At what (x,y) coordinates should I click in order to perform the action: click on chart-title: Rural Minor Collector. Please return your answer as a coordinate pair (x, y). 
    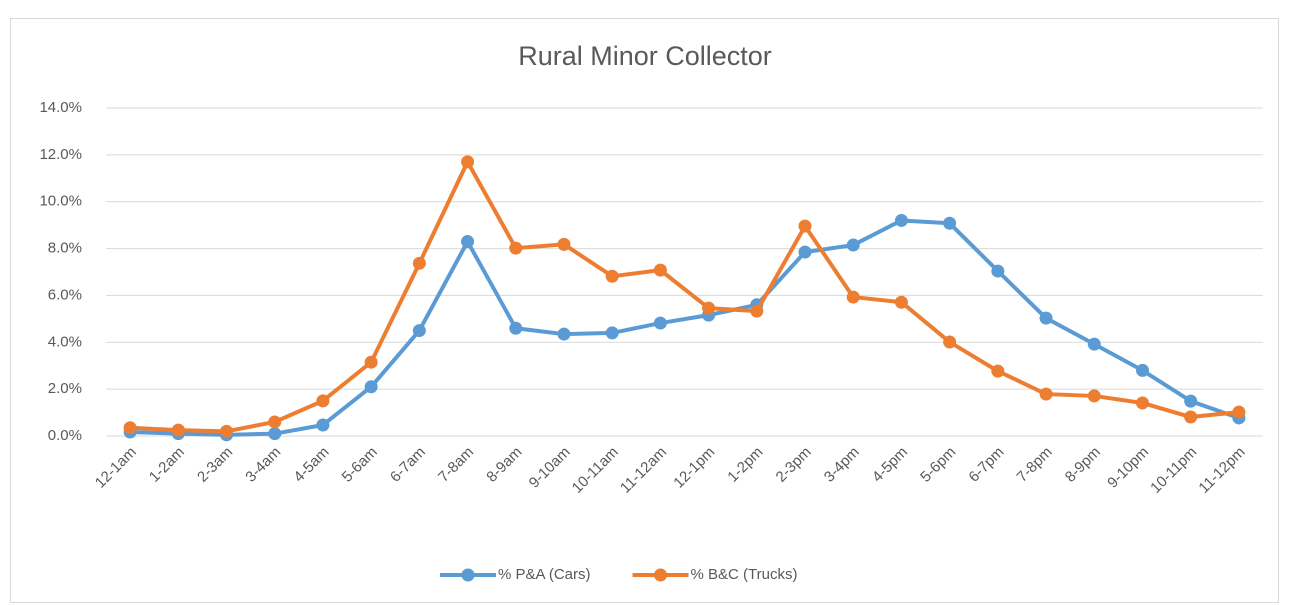
    Looking at the image, I should click on (645, 56).